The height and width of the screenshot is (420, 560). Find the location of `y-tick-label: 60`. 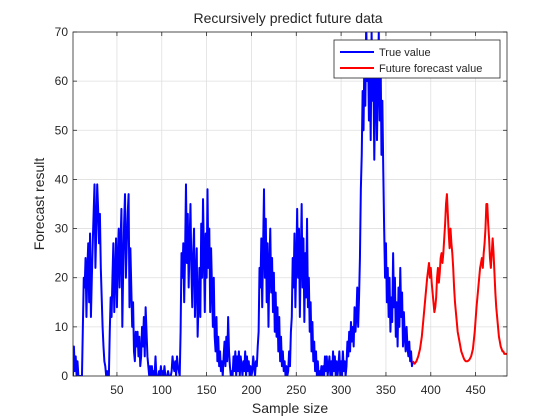

y-tick-label: 60 is located at coordinates (62, 81).